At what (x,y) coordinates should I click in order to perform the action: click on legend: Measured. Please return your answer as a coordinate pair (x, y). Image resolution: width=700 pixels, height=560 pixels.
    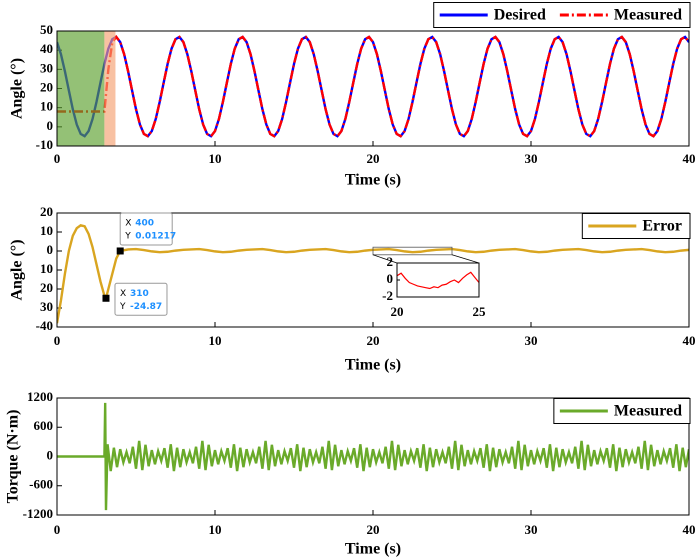
    Looking at the image, I should click on (622, 411).